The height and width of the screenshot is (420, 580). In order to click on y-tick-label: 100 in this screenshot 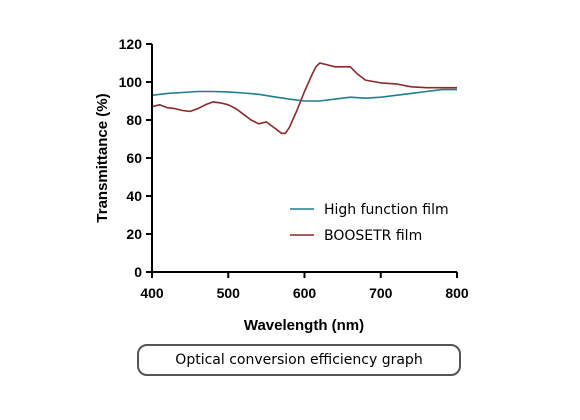, I will do `click(131, 82)`.